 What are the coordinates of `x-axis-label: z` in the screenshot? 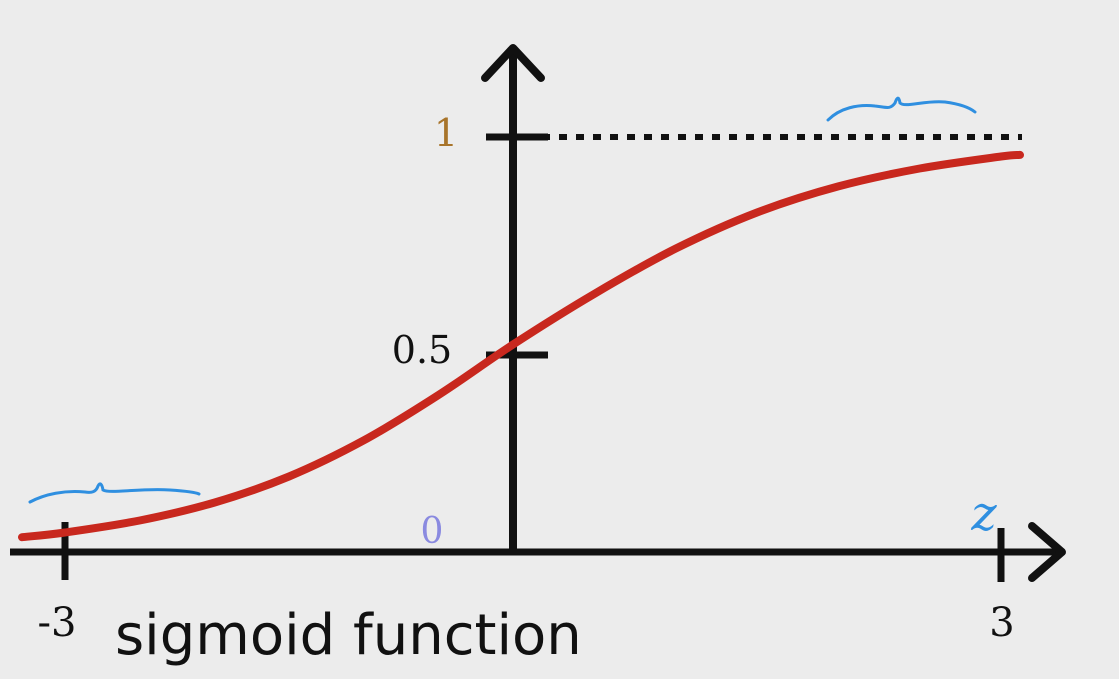 It's located at (983, 514).